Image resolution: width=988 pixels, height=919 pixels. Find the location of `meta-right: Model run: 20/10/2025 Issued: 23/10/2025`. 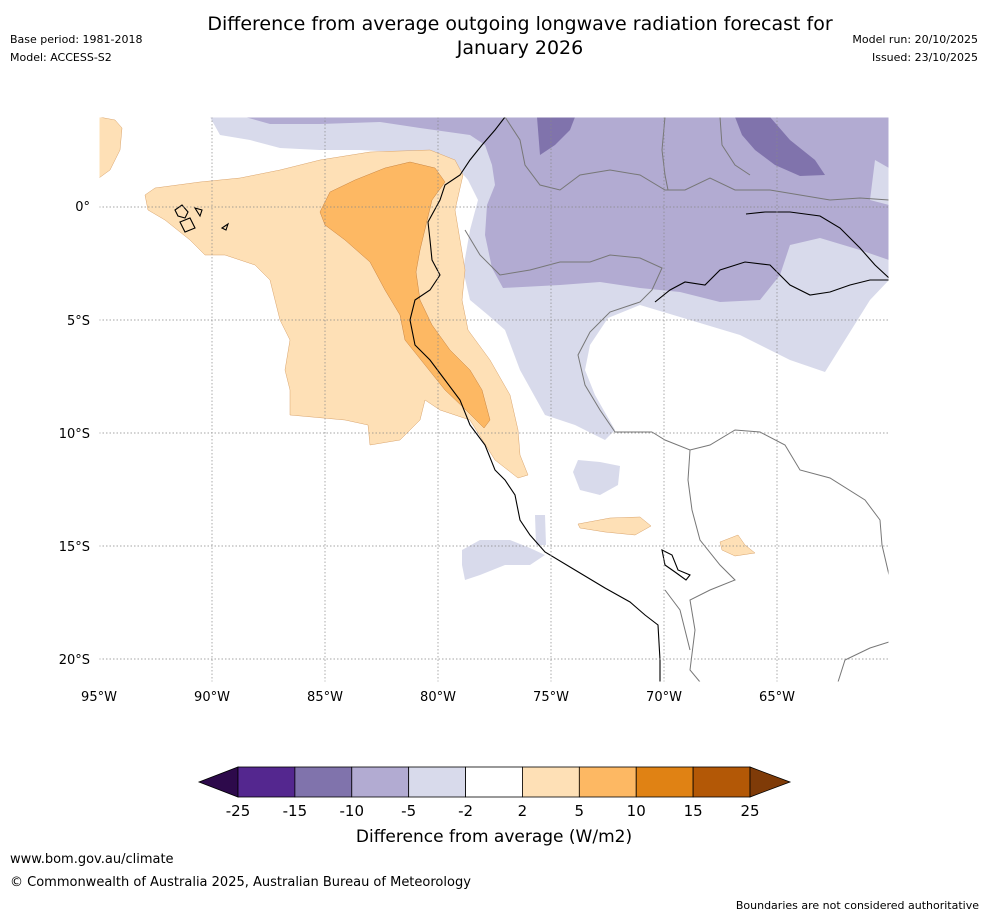

meta-right: Model run: 20/10/2025 Issued: 23/10/2025 is located at coordinates (915, 49).